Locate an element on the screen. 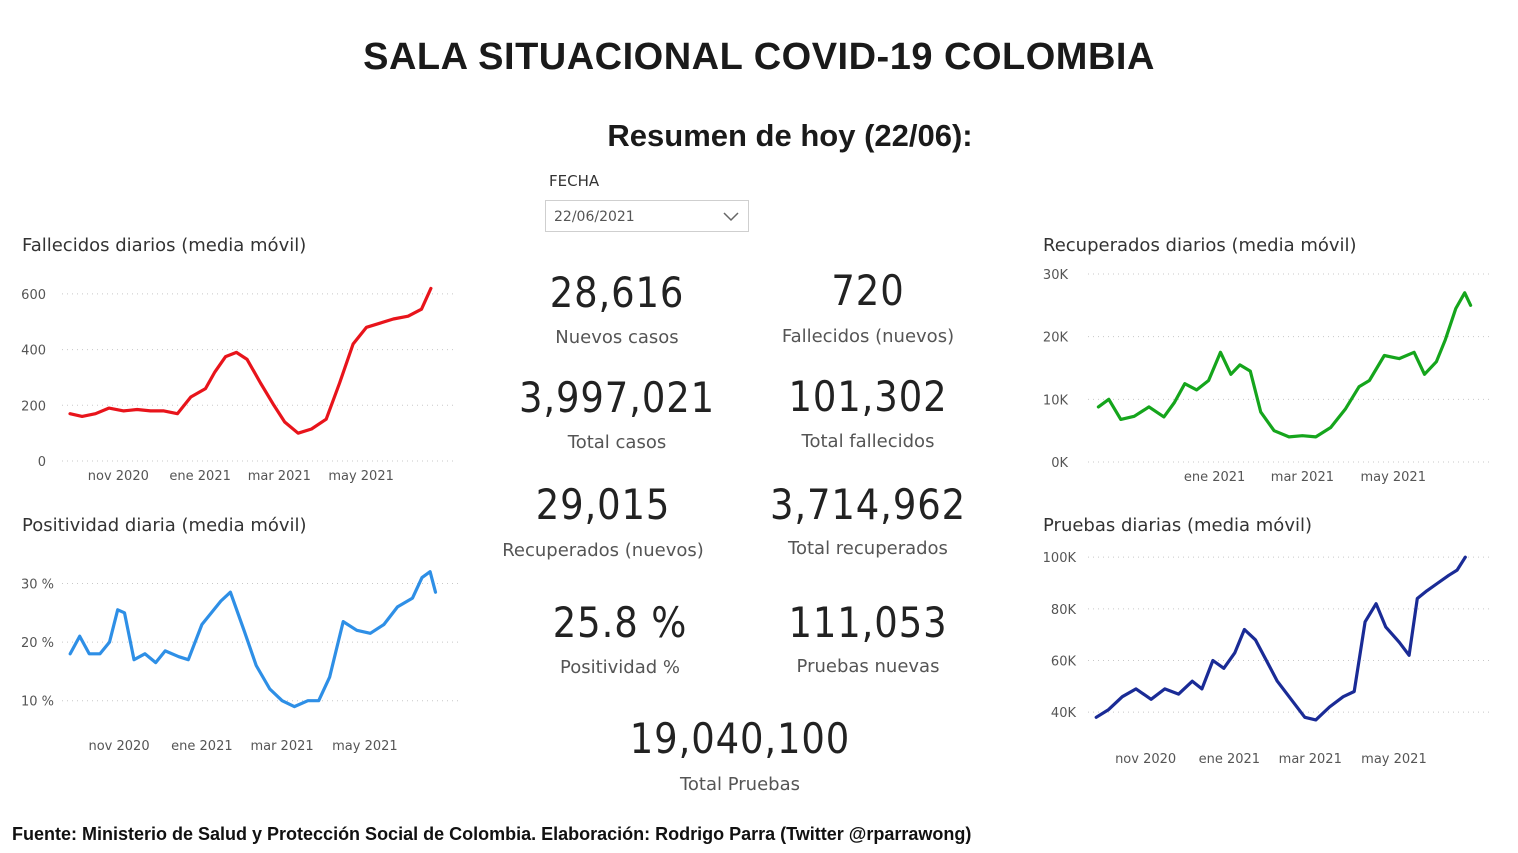 Image resolution: width=1518 pixels, height=853 pixels. kpi-positividad-label: Positividad % is located at coordinates (620, 667).